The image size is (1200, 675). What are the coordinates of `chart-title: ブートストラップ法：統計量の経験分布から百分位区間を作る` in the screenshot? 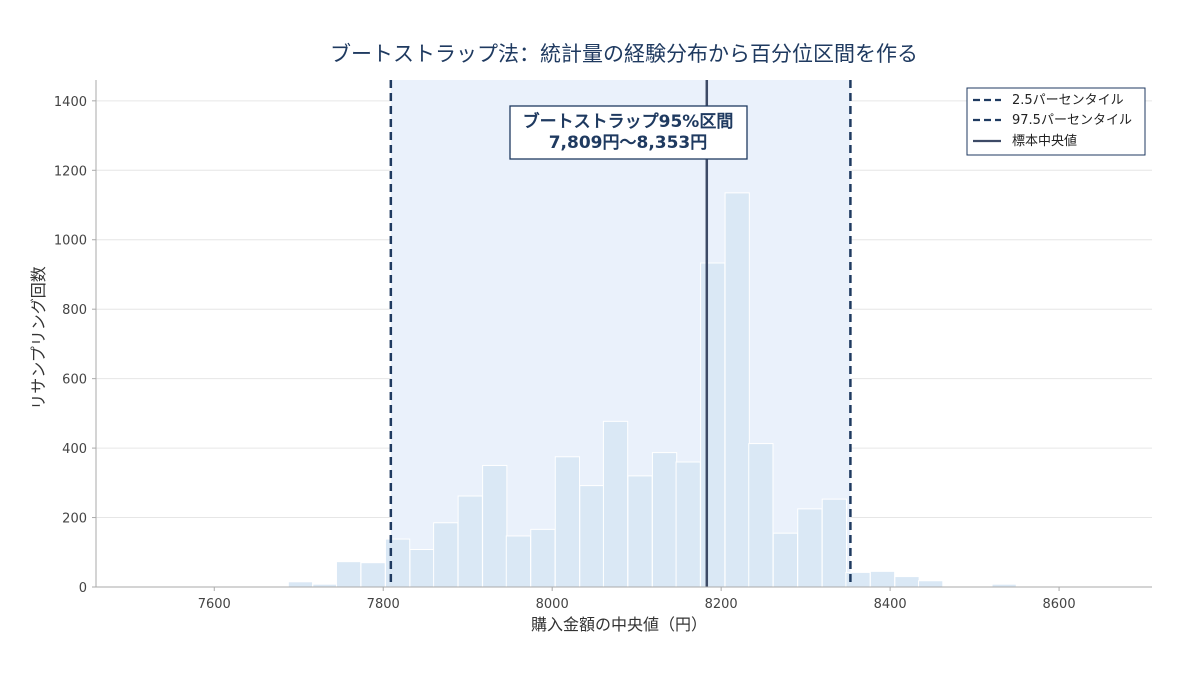 It's located at (624, 54).